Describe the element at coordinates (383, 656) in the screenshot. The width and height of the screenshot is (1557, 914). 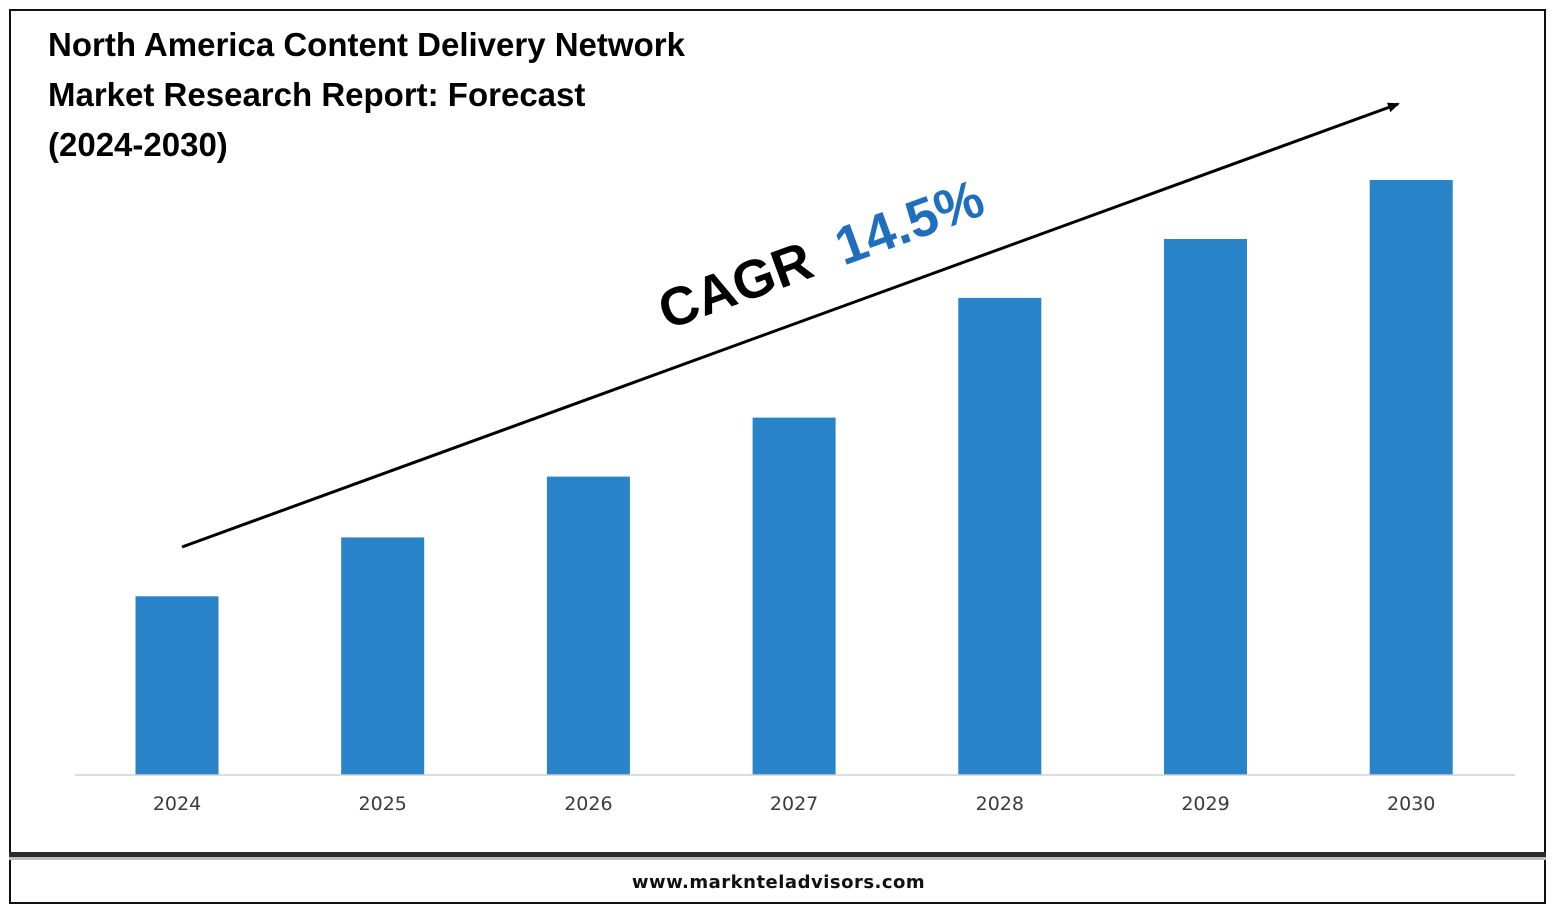
I see `bar-2025` at that location.